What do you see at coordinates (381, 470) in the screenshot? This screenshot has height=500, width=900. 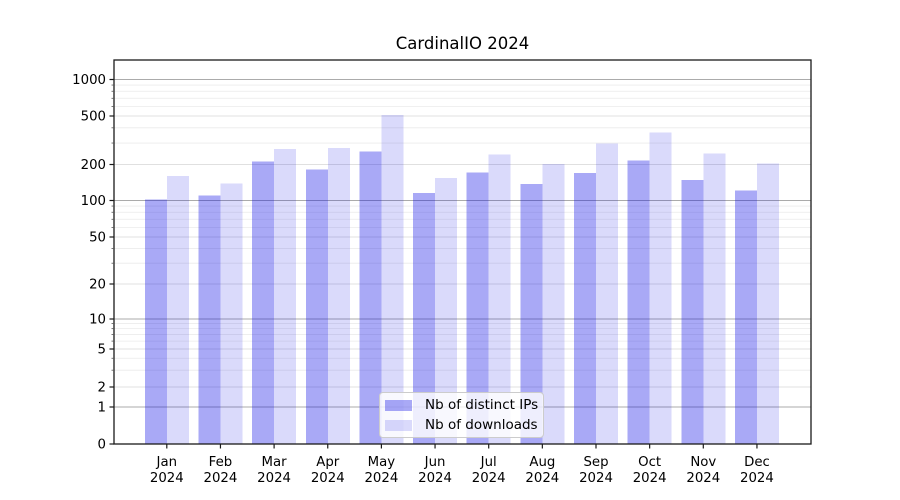 I see `x-tick-label-may-2024: May 2024` at bounding box center [381, 470].